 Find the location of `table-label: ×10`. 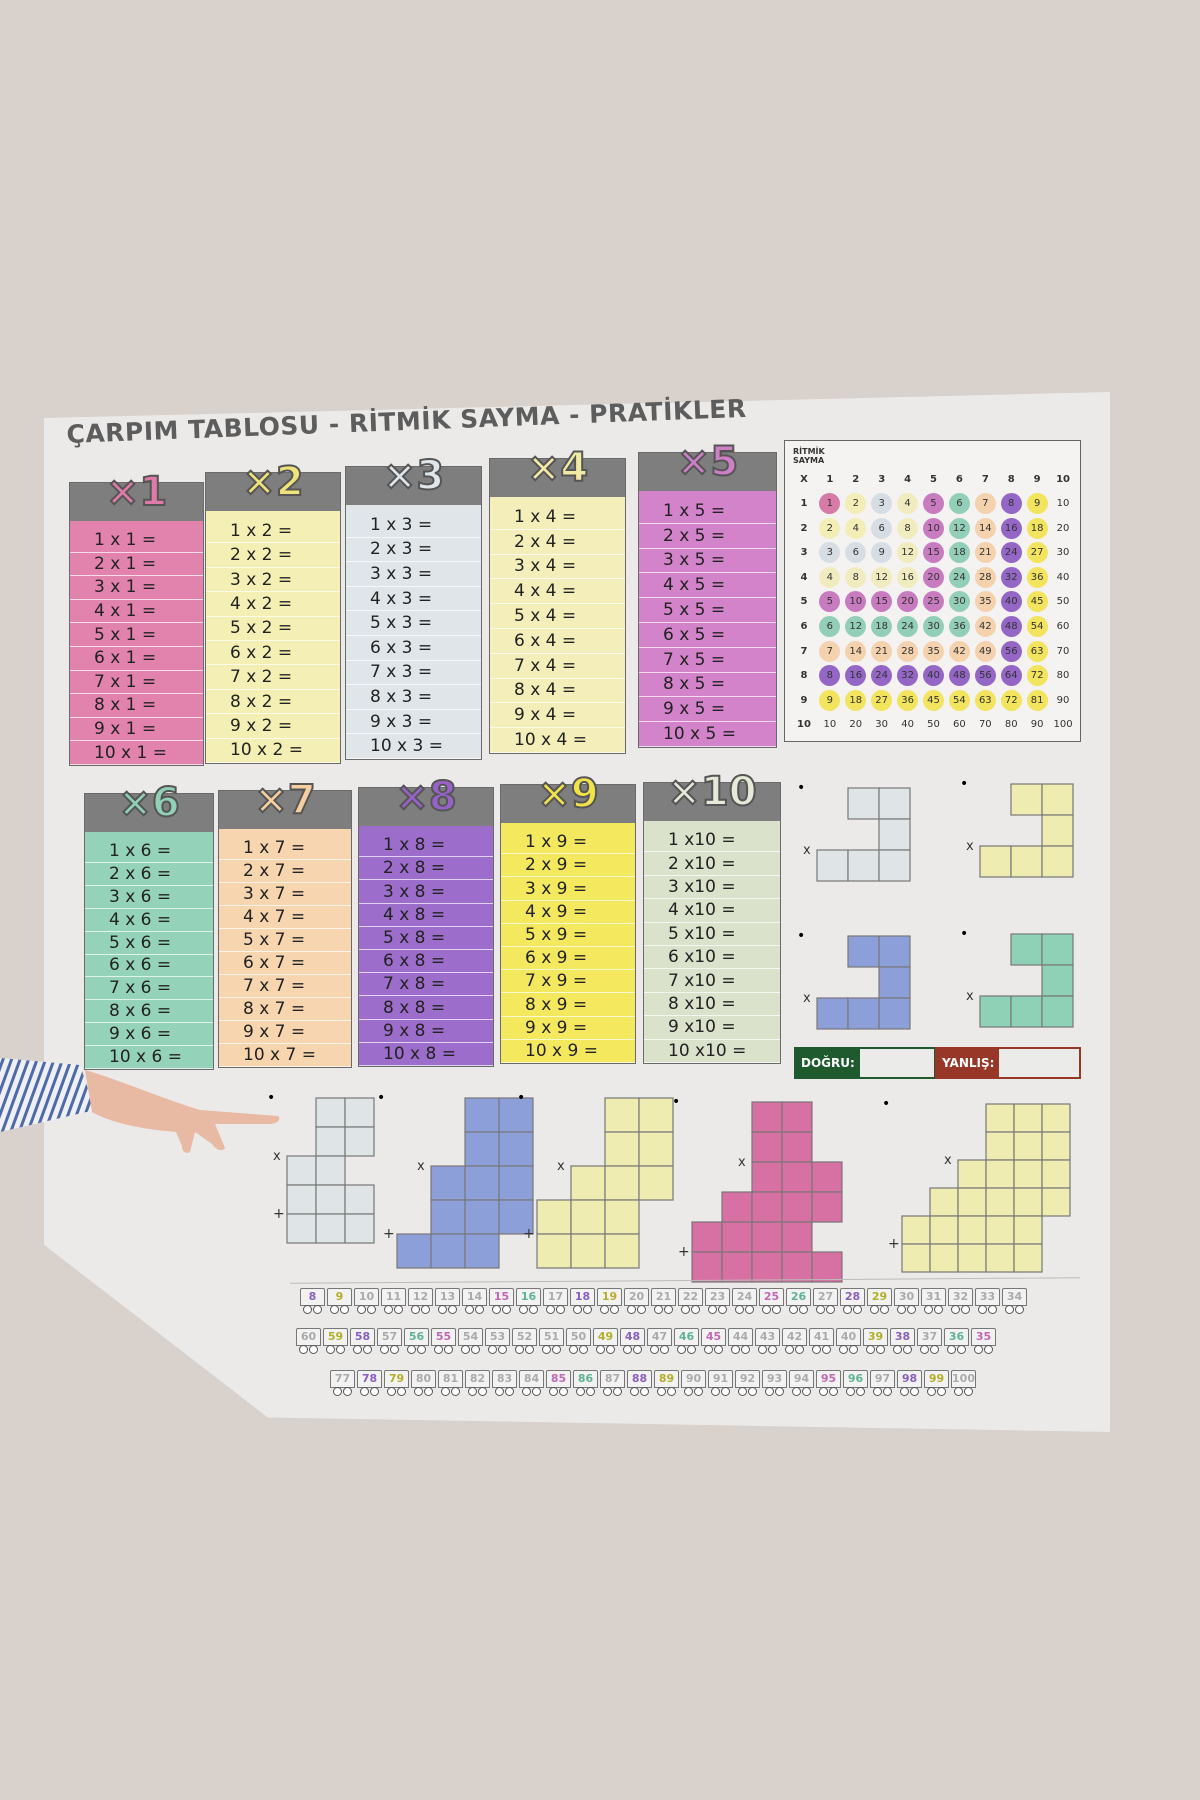

table-label: ×10 is located at coordinates (711, 792).